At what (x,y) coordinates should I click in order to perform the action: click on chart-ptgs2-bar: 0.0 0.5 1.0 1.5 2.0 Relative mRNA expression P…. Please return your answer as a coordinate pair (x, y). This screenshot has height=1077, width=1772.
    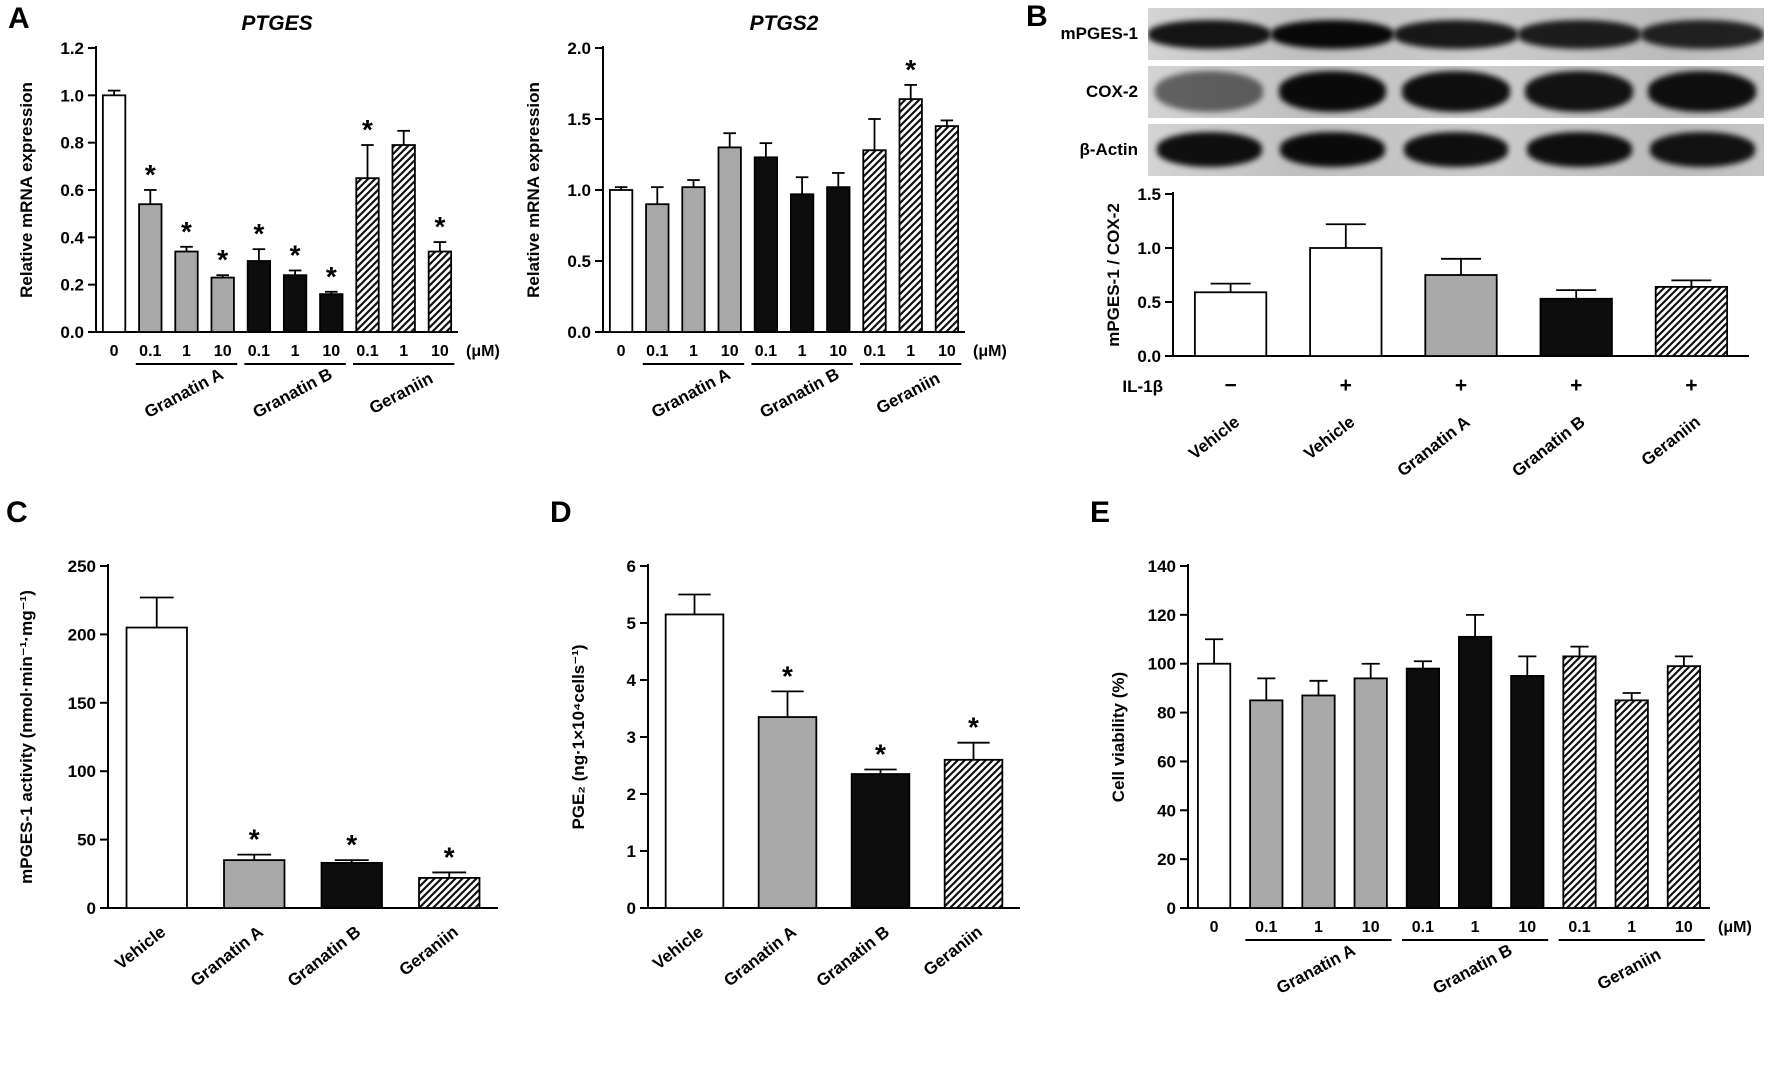
    Looking at the image, I should click on (765, 239).